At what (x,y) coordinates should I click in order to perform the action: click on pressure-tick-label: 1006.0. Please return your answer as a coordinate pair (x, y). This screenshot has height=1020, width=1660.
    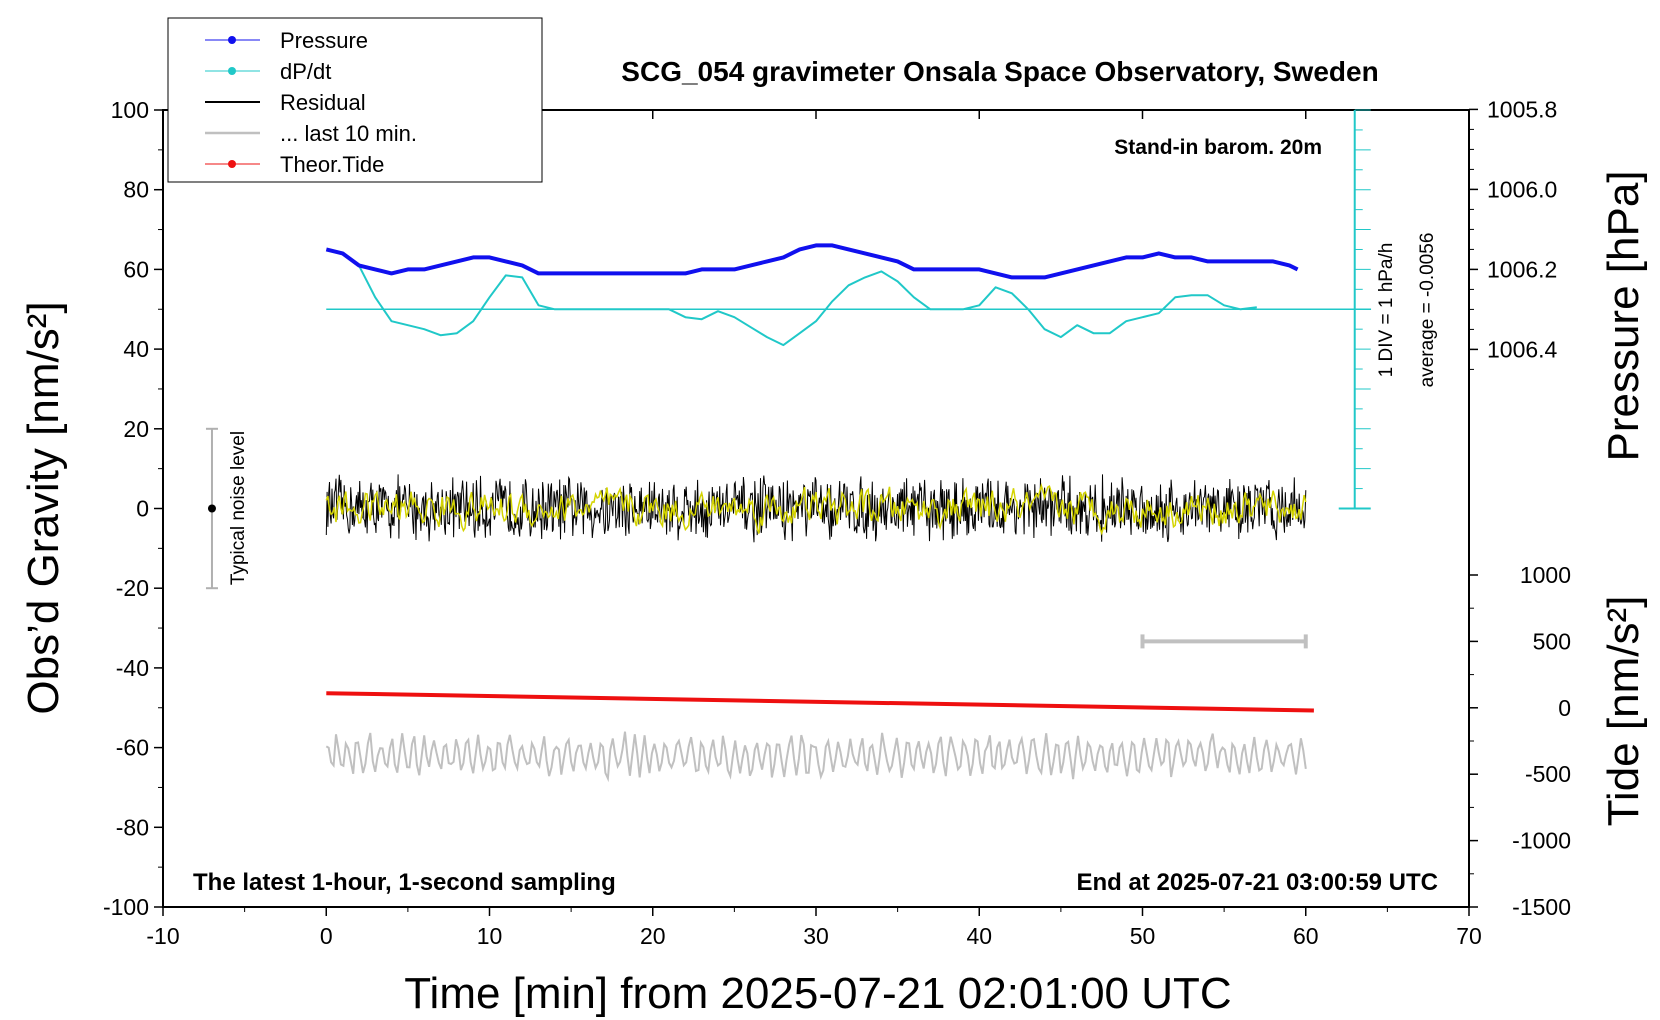
    Looking at the image, I should click on (1522, 189).